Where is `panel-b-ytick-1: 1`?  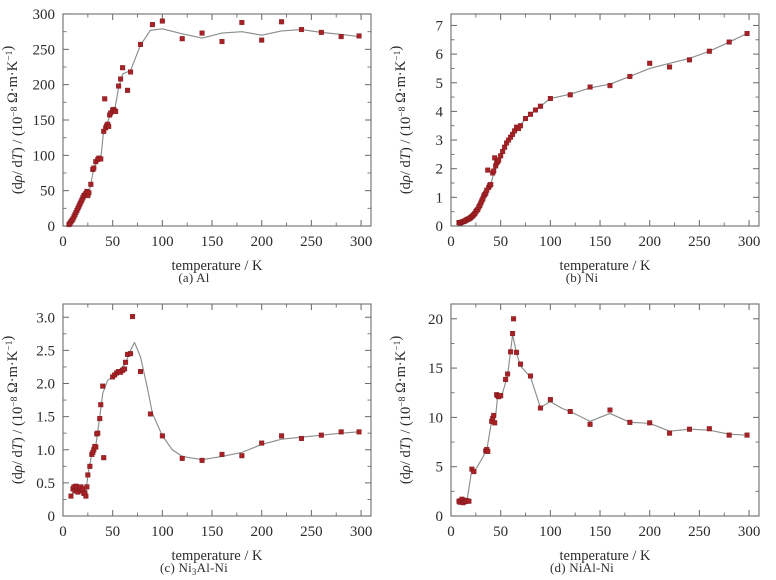 panel-b-ytick-1: 1 is located at coordinates (440, 198).